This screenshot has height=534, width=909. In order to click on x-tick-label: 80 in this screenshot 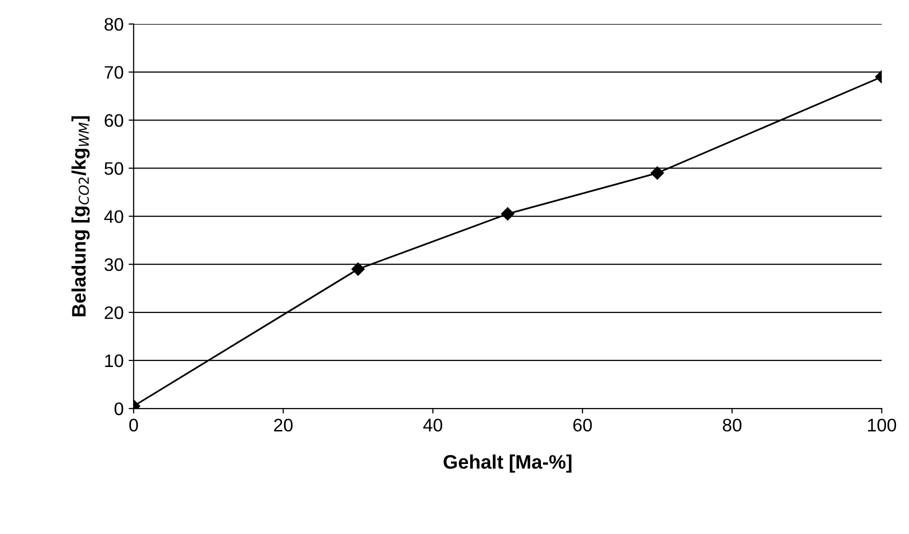, I will do `click(732, 425)`.